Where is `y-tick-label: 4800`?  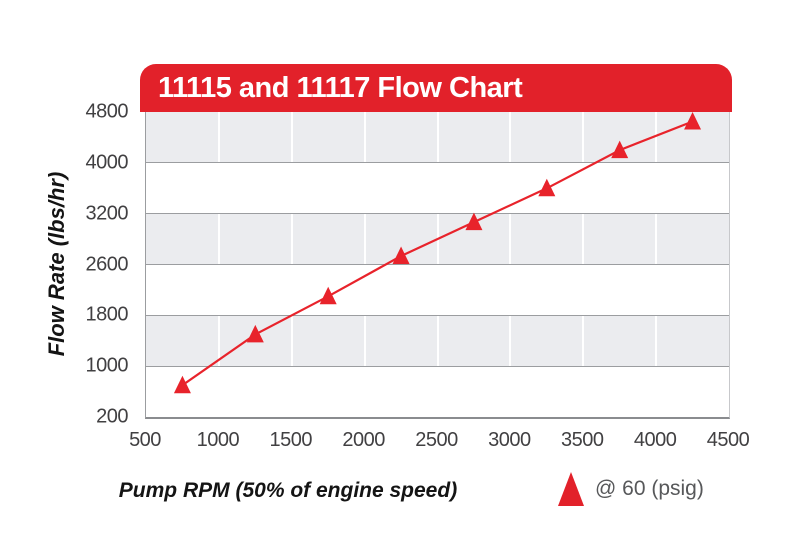
y-tick-label: 4800 is located at coordinates (107, 111).